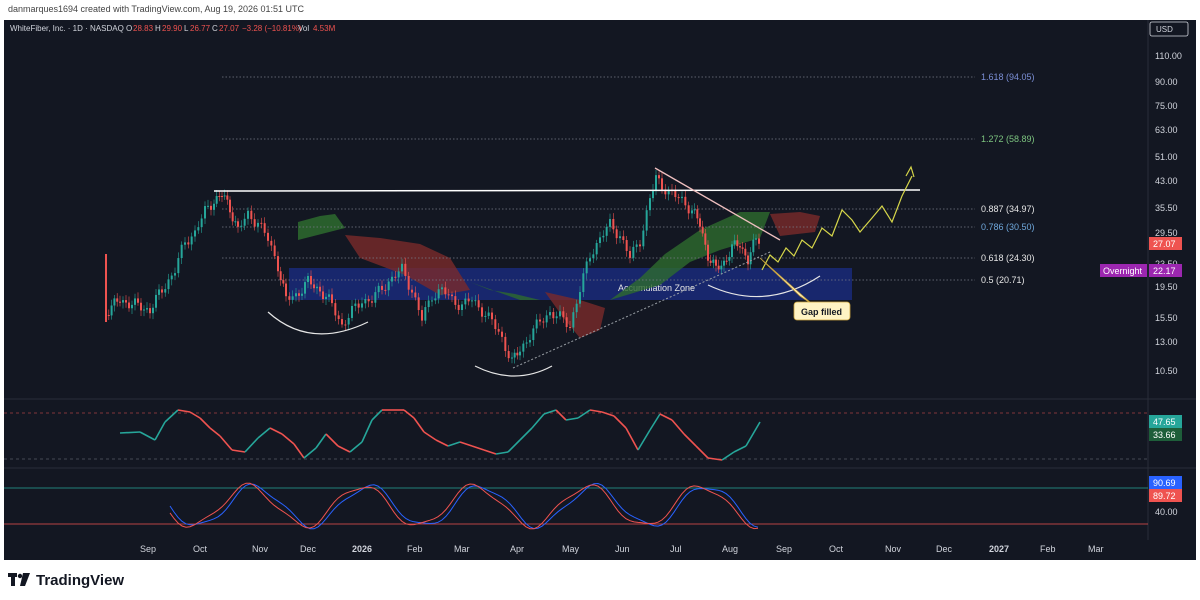 The height and width of the screenshot is (600, 1200). I want to click on projection-path, so click(837, 223).